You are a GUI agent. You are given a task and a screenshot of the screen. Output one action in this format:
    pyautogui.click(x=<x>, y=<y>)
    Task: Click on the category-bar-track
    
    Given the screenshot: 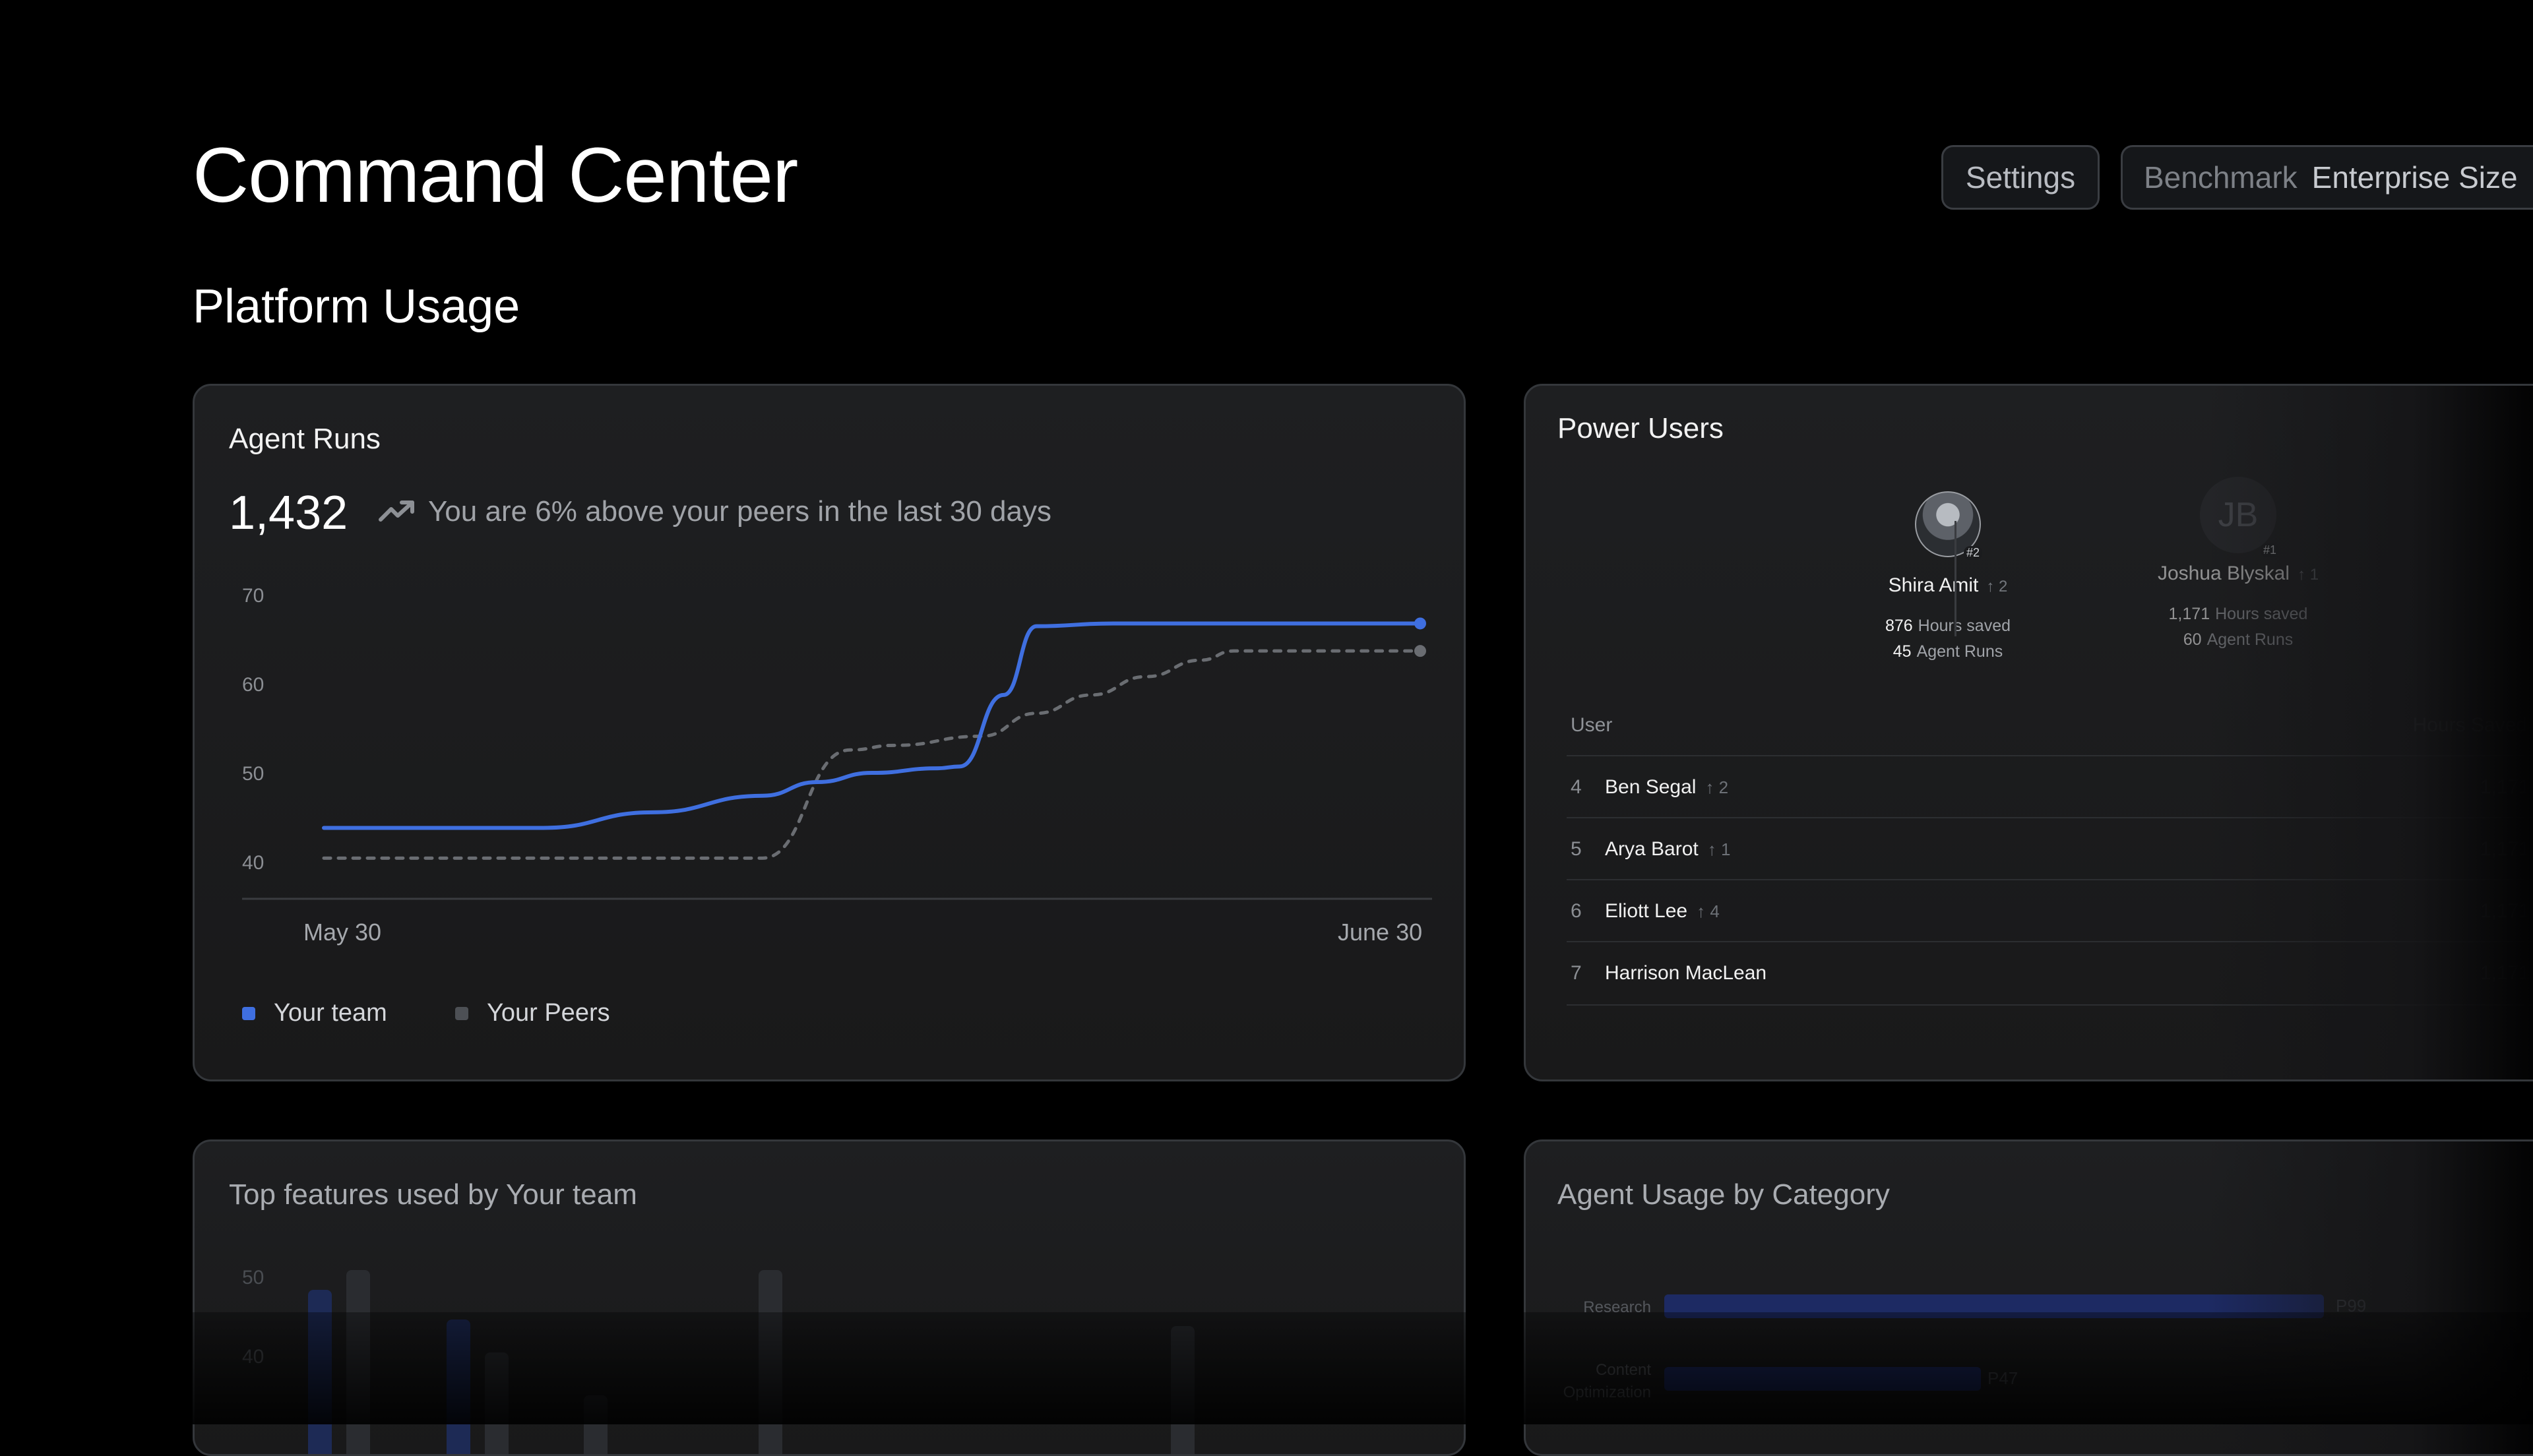 What is the action you would take?
    pyautogui.click(x=1994, y=1306)
    